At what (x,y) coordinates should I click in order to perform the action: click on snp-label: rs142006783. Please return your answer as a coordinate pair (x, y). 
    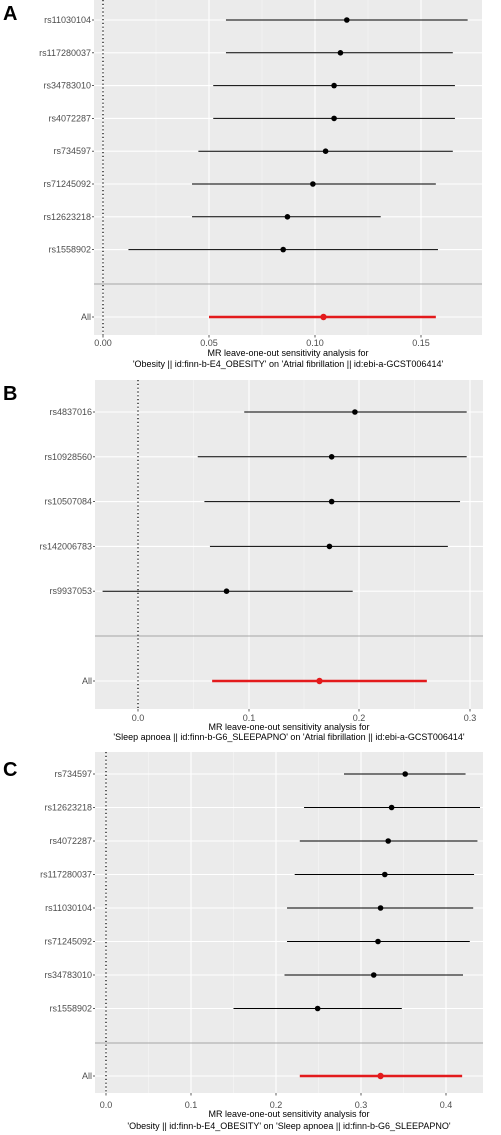
    Looking at the image, I should click on (65, 546).